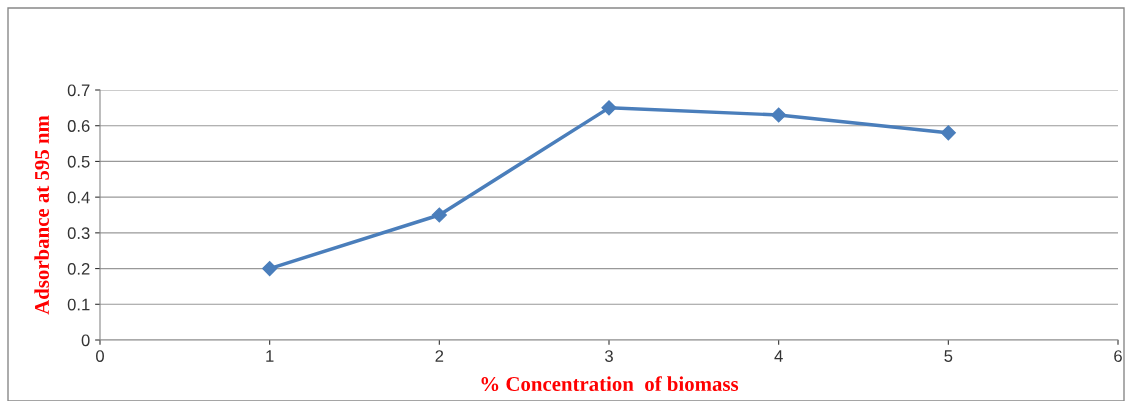  I want to click on y-tick-label: 0.5, so click(78, 161).